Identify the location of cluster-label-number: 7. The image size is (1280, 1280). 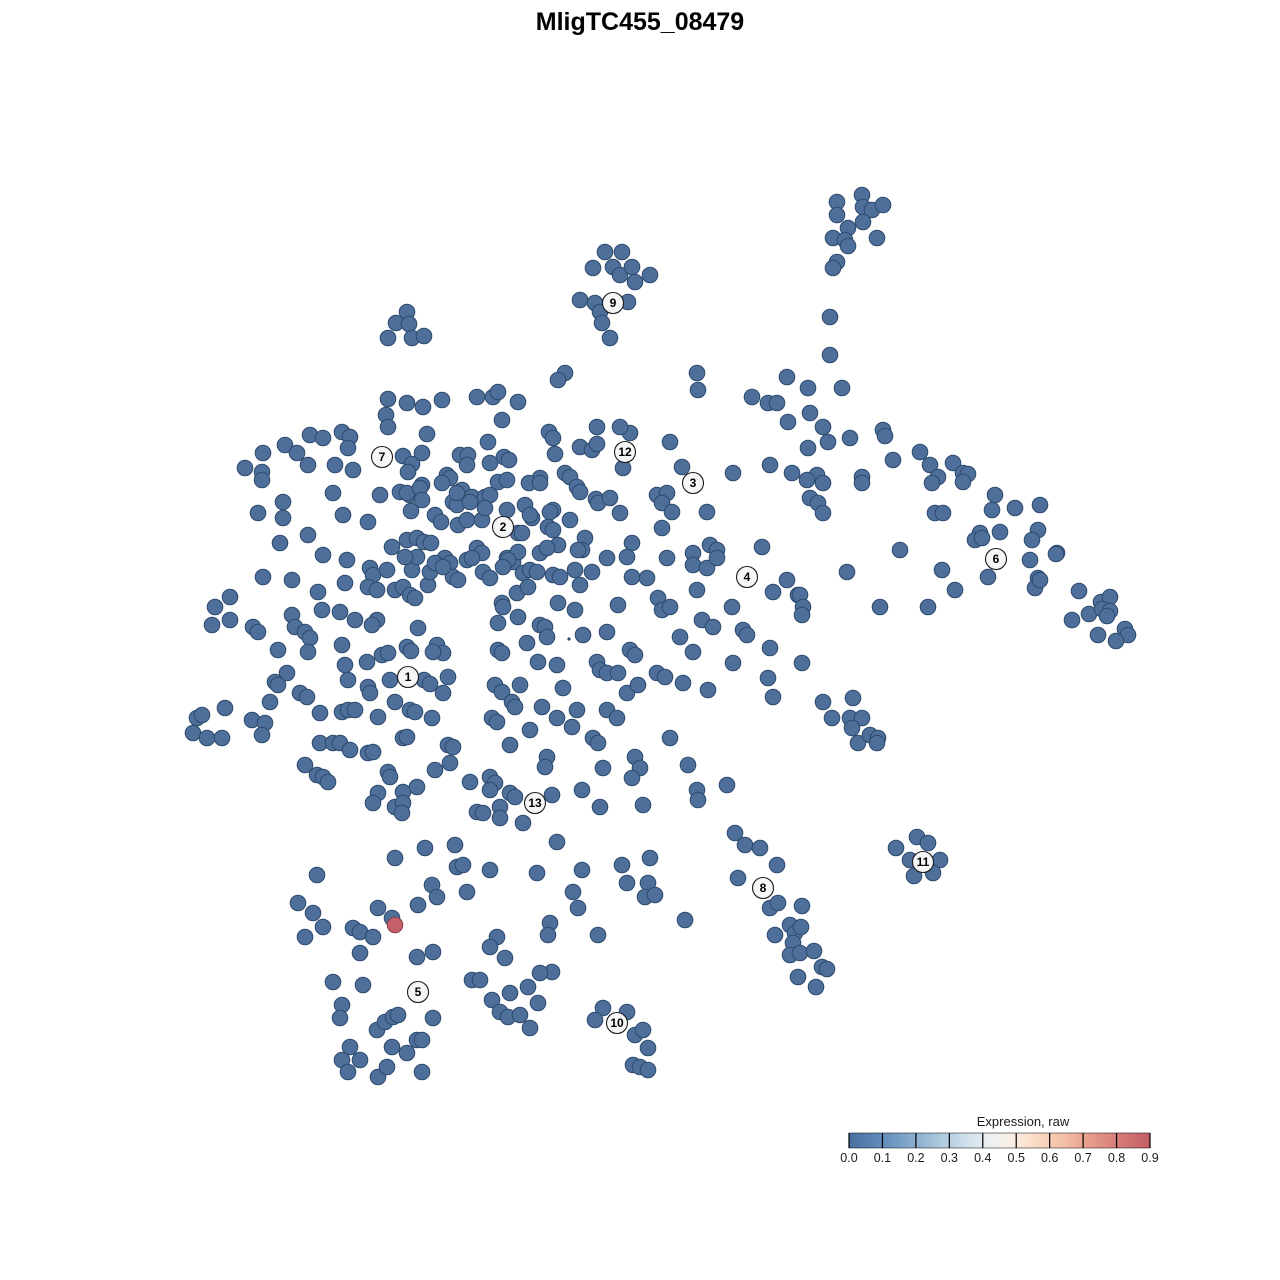
(382, 457).